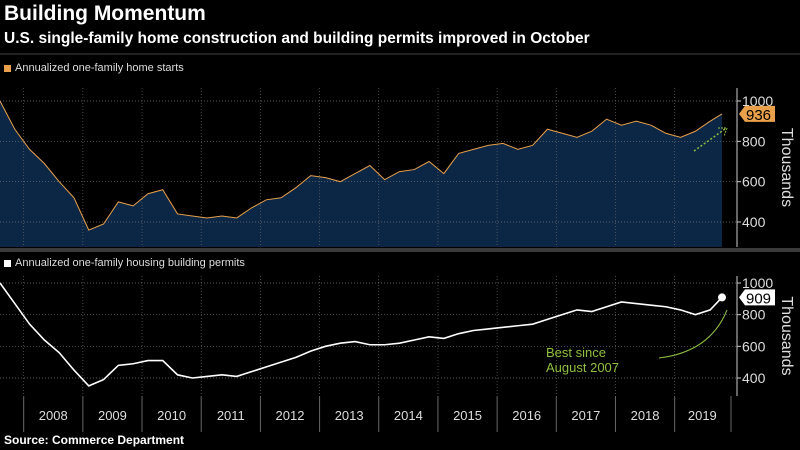  Describe the element at coordinates (112, 415) in the screenshot. I see `x-tick-label: 2009` at that location.